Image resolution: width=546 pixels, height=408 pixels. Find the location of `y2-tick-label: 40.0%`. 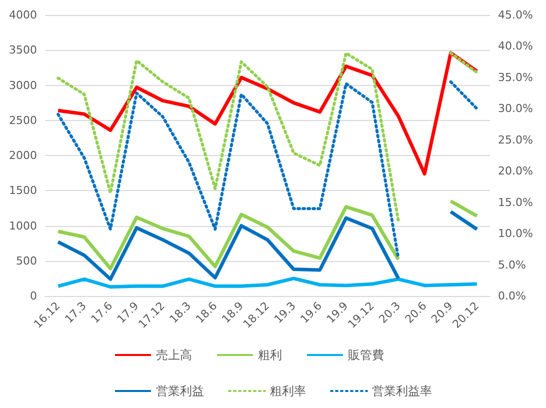

y2-tick-label: 40.0% is located at coordinates (515, 46).